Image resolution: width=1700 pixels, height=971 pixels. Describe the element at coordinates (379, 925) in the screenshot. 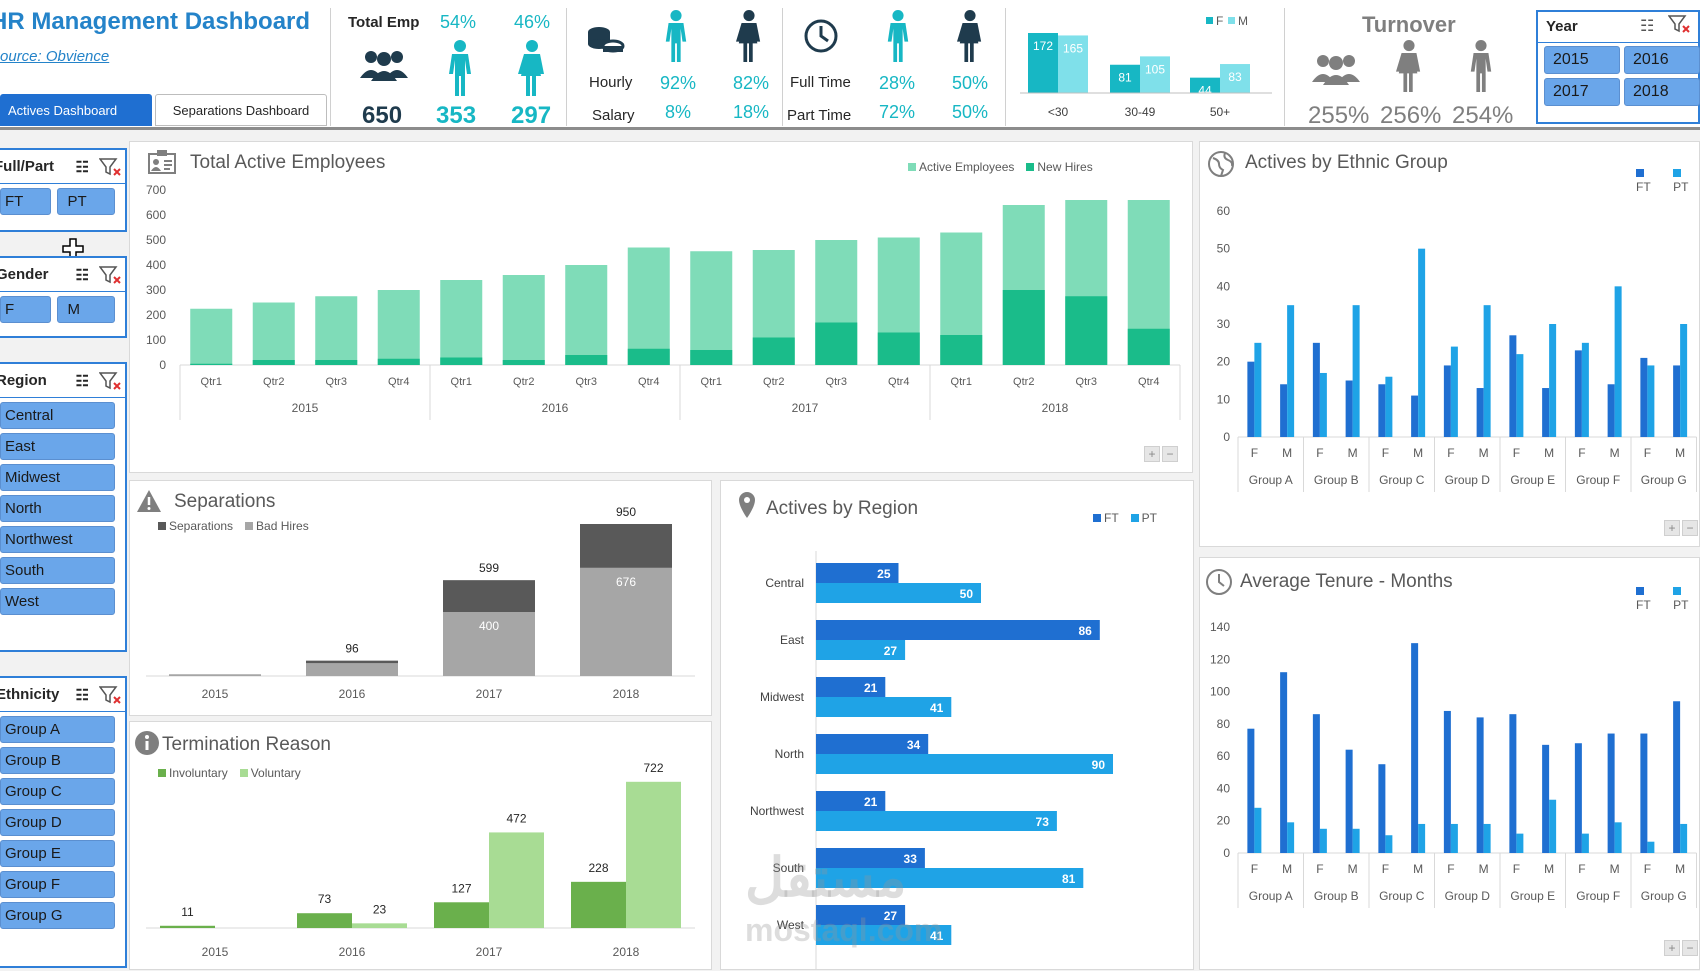

I see `bar-voluntary` at that location.